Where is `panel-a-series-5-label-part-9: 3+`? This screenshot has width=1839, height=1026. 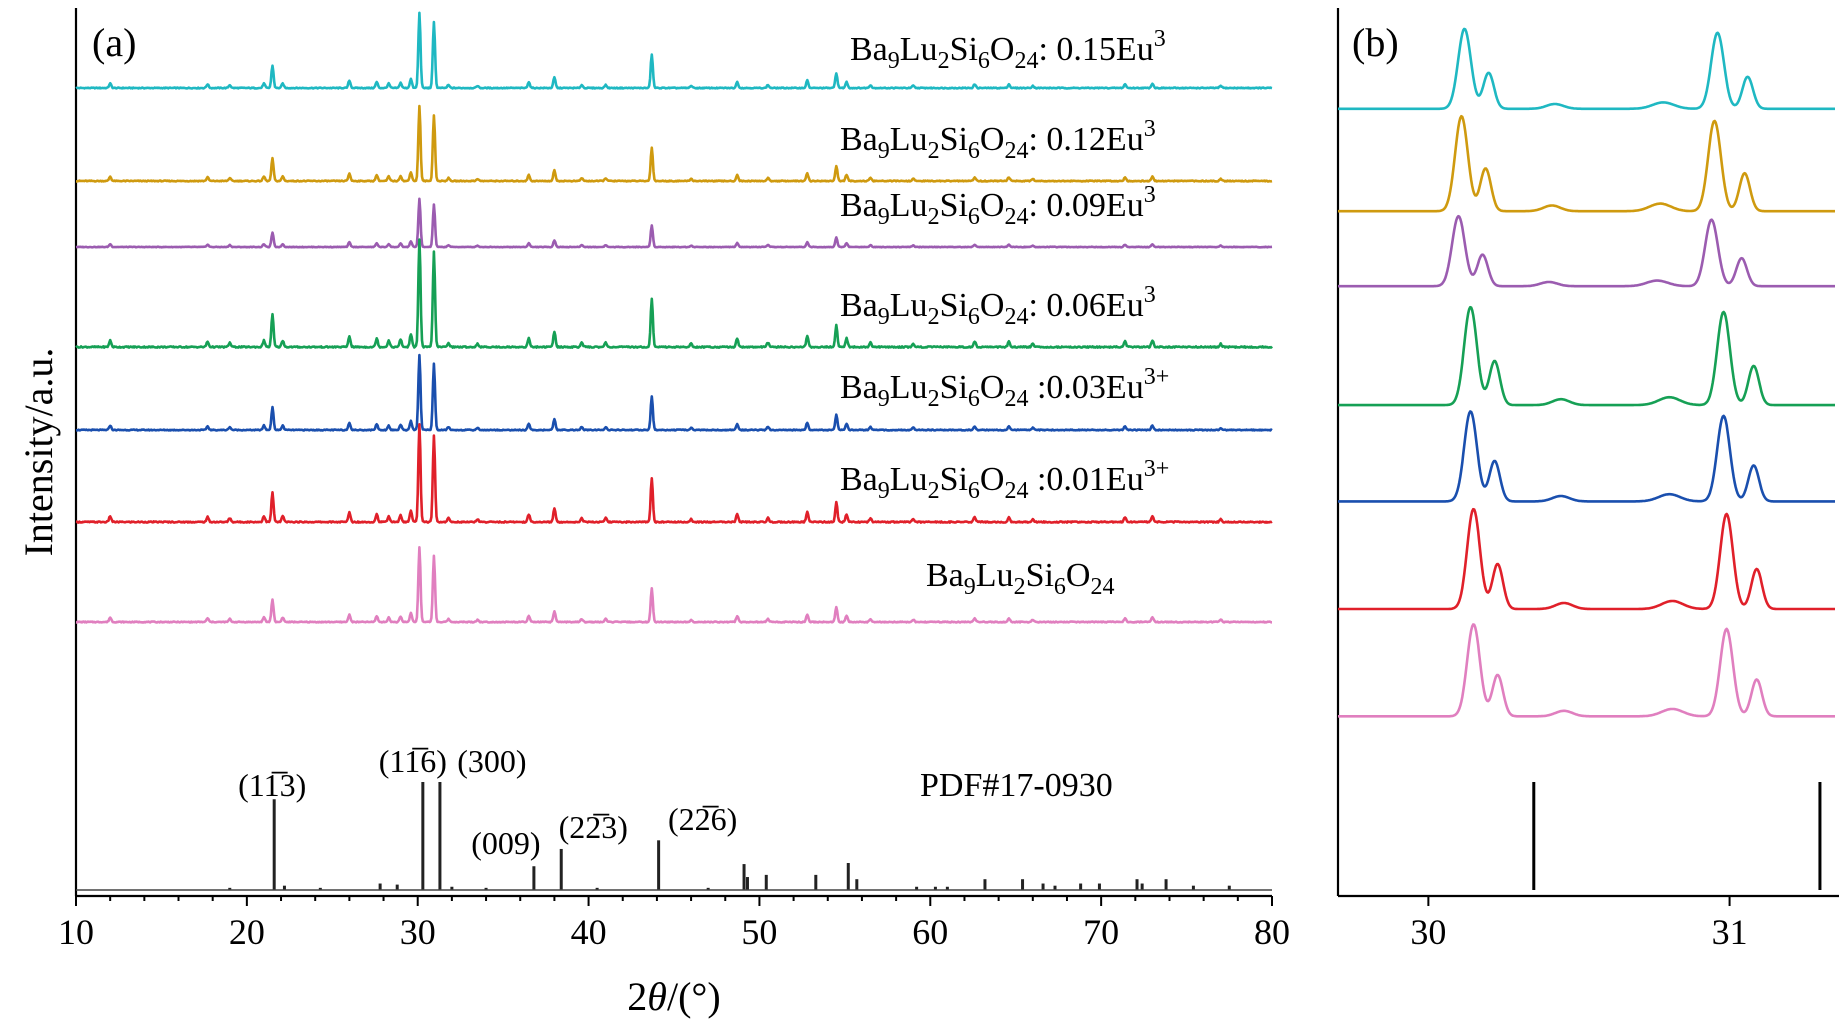 panel-a-series-5-label-part-9: 3+ is located at coordinates (1157, 469).